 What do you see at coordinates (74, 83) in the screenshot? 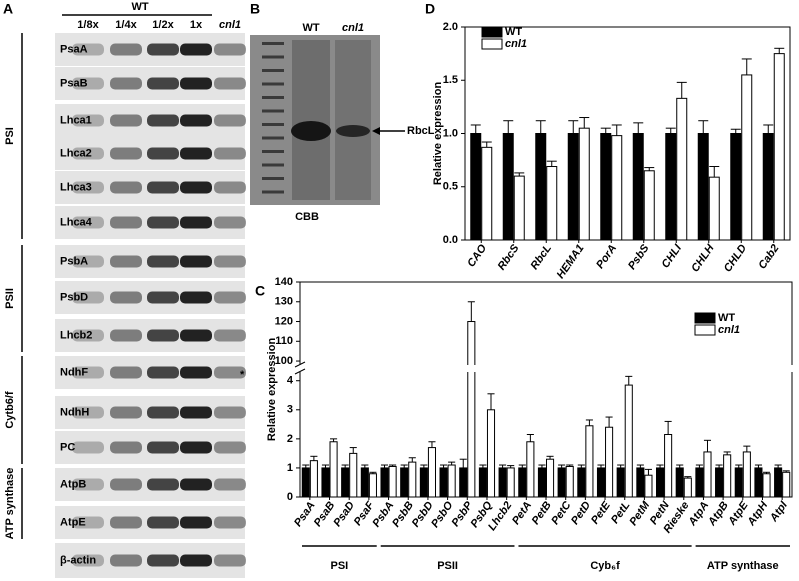
I see `row-label: PsaB` at bounding box center [74, 83].